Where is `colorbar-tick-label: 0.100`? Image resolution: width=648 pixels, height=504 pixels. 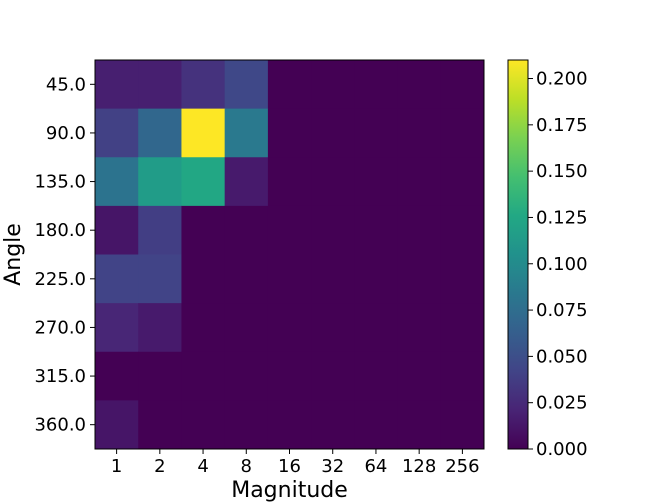 colorbar-tick-label: 0.100 is located at coordinates (562, 264).